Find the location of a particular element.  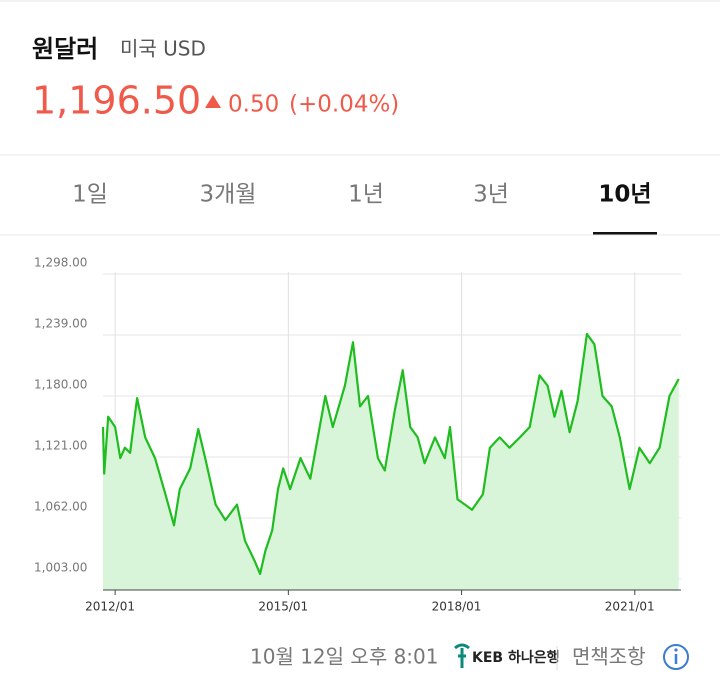

timestamp: 10월 12일 오후 8:01 is located at coordinates (344, 657).